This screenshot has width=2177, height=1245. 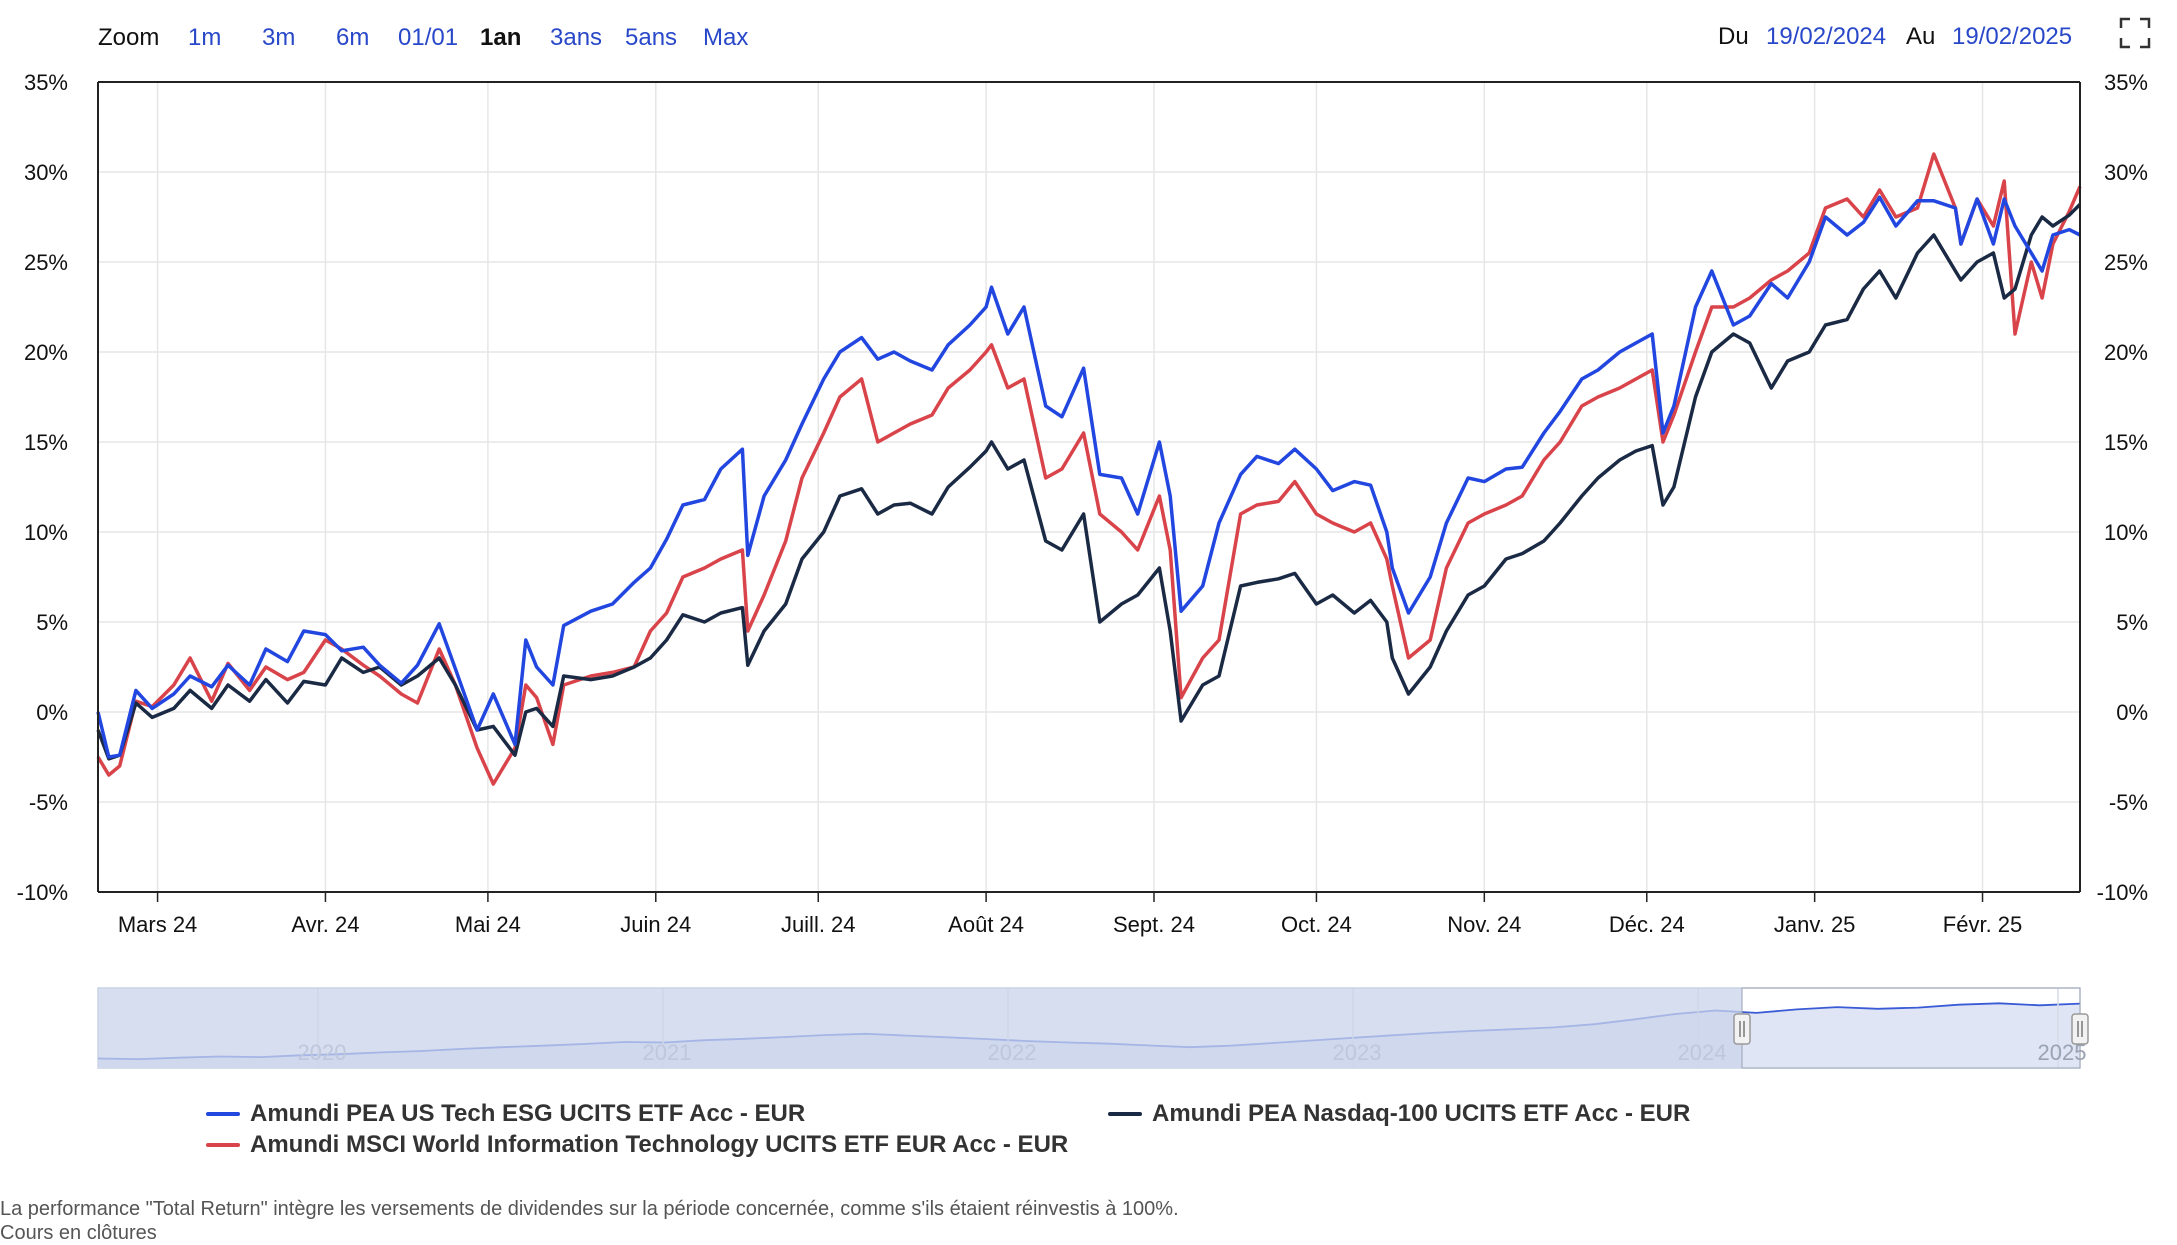 What do you see at coordinates (1647, 924) in the screenshot?
I see `x-tick-label: Déc. 24` at bounding box center [1647, 924].